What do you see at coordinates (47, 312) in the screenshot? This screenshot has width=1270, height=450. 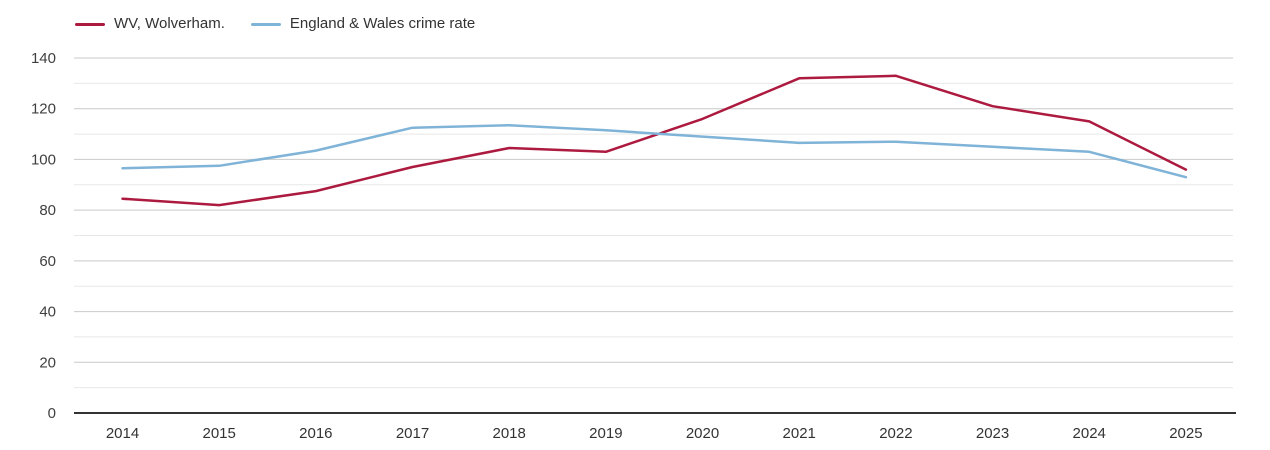 I see `y-axis-tick-label: 40` at bounding box center [47, 312].